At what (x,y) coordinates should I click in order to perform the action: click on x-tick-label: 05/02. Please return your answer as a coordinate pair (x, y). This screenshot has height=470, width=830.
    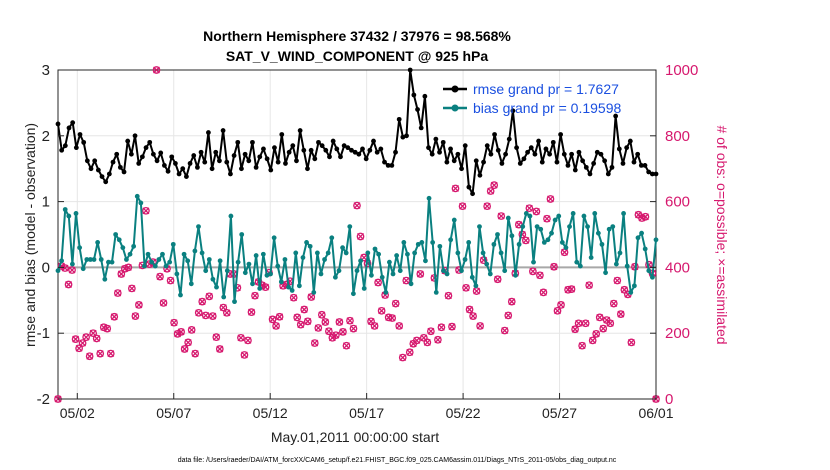
    Looking at the image, I should click on (77, 413).